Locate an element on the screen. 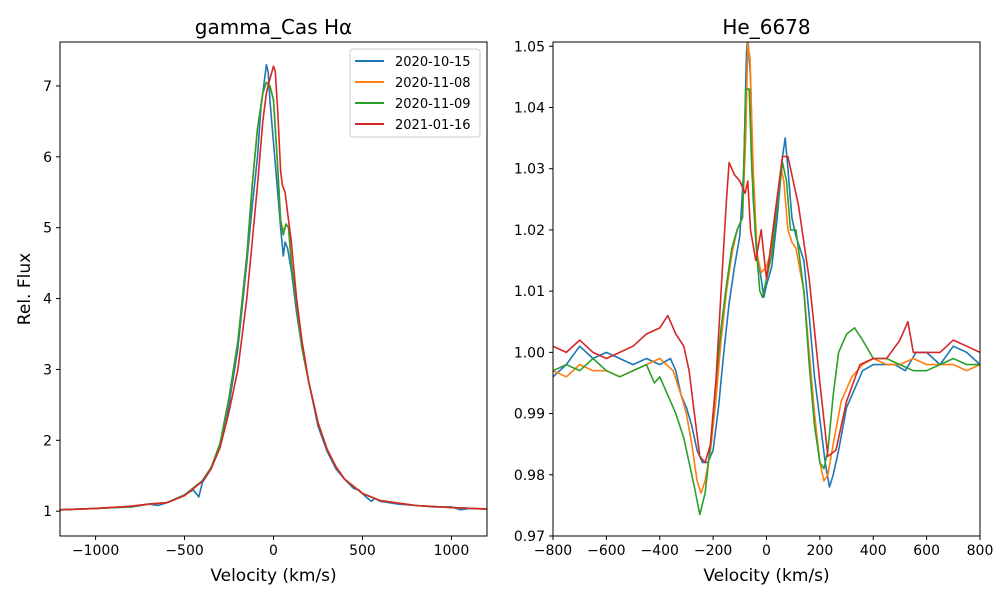 The height and width of the screenshot is (600, 1000). legend-label: 2021-01-16 is located at coordinates (433, 125).